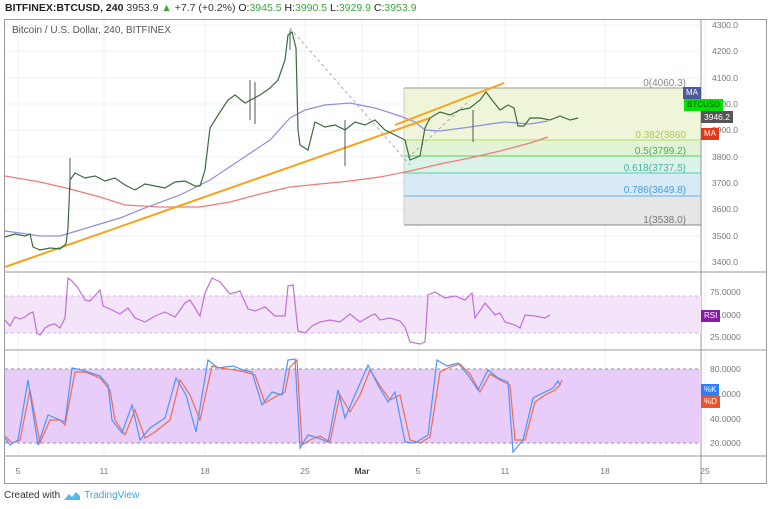 The height and width of the screenshot is (509, 768). What do you see at coordinates (710, 134) in the screenshot?
I see `ma2-tag: MA` at bounding box center [710, 134].